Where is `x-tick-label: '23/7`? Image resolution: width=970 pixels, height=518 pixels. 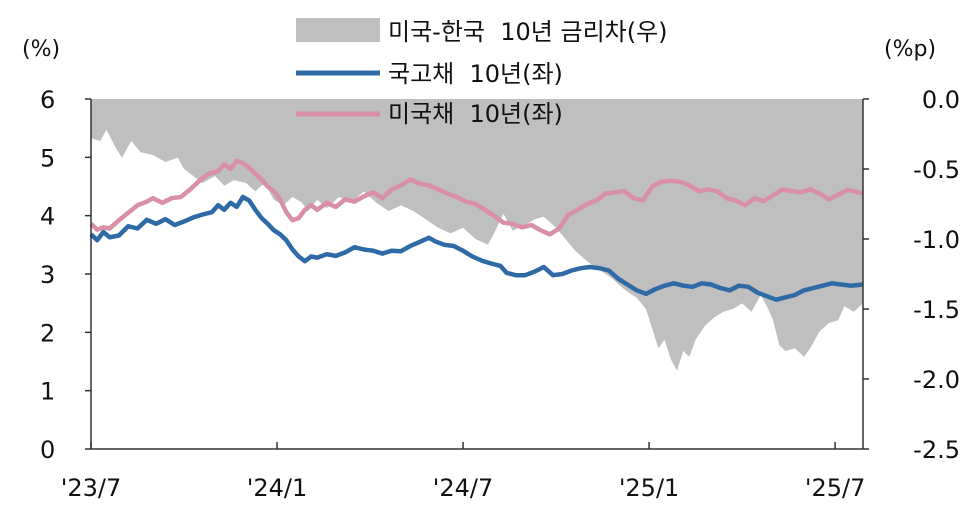 x-tick-label: '23/7 is located at coordinates (91, 488).